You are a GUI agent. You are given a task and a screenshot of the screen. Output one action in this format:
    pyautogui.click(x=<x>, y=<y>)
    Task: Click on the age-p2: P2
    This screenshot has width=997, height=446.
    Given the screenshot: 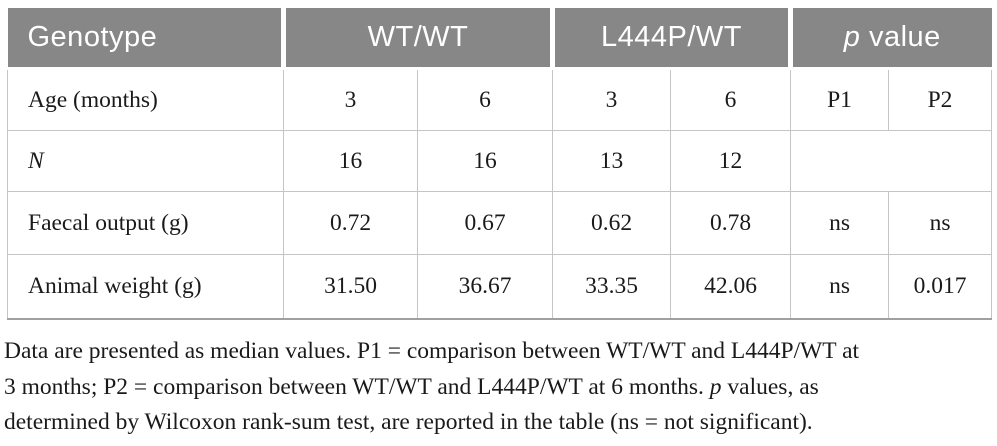 What is the action you would take?
    pyautogui.click(x=940, y=99)
    